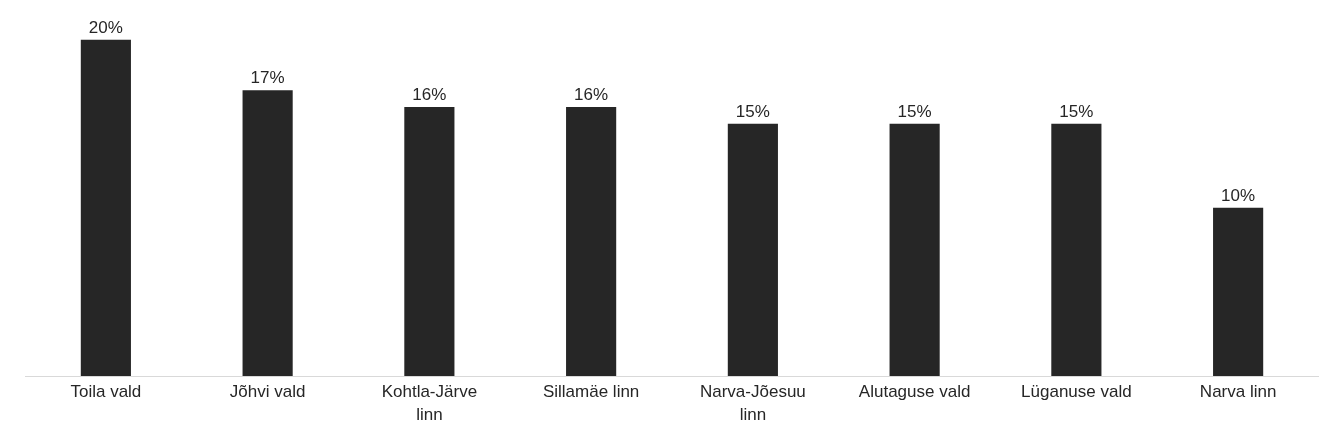  Describe the element at coordinates (591, 392) in the screenshot. I see `x-tick-label: Sillamäe linn` at that location.